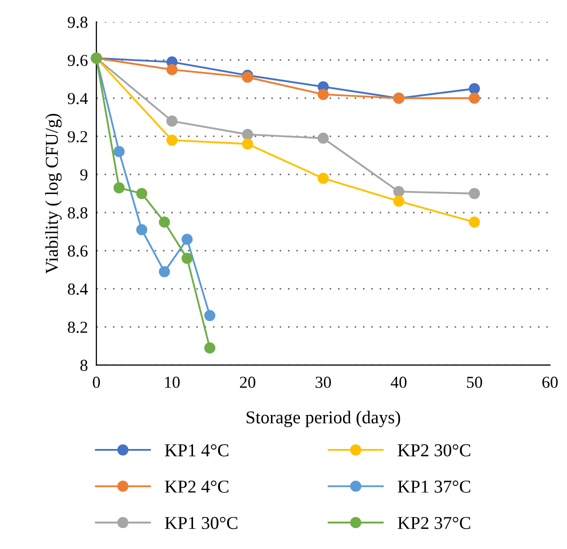  Describe the element at coordinates (434, 486) in the screenshot. I see `legend-label: KP1 37°C` at that location.